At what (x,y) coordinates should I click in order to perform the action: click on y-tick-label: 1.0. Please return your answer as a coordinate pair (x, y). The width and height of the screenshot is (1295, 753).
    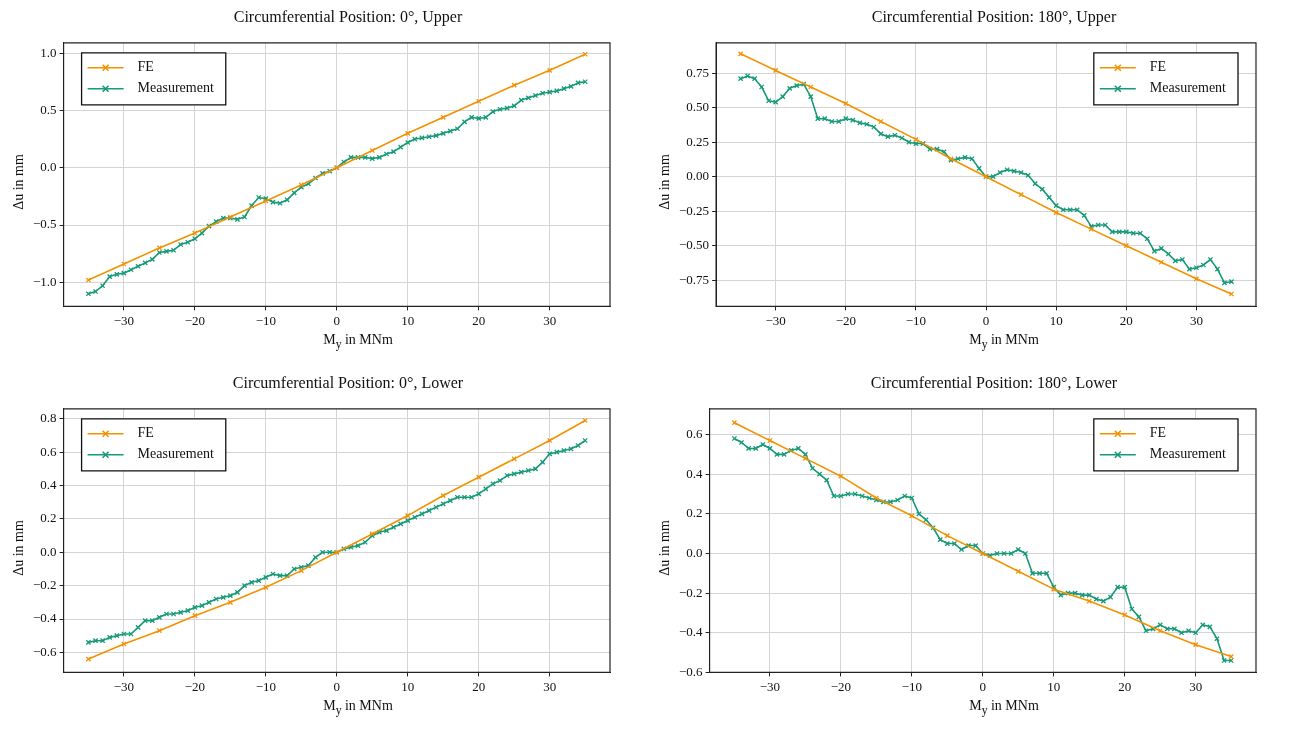
    Looking at the image, I should click on (48, 52).